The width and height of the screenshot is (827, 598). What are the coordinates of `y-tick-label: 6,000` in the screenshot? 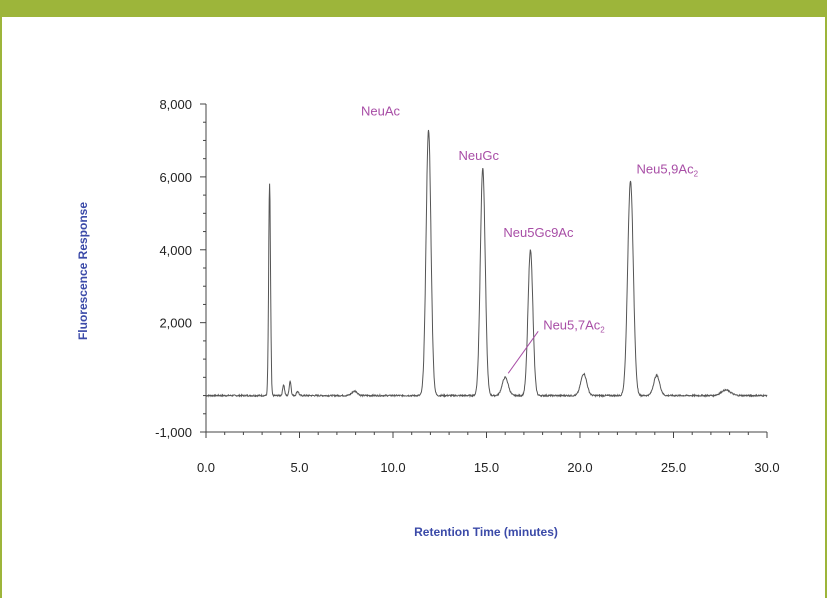 It's located at (175, 177).